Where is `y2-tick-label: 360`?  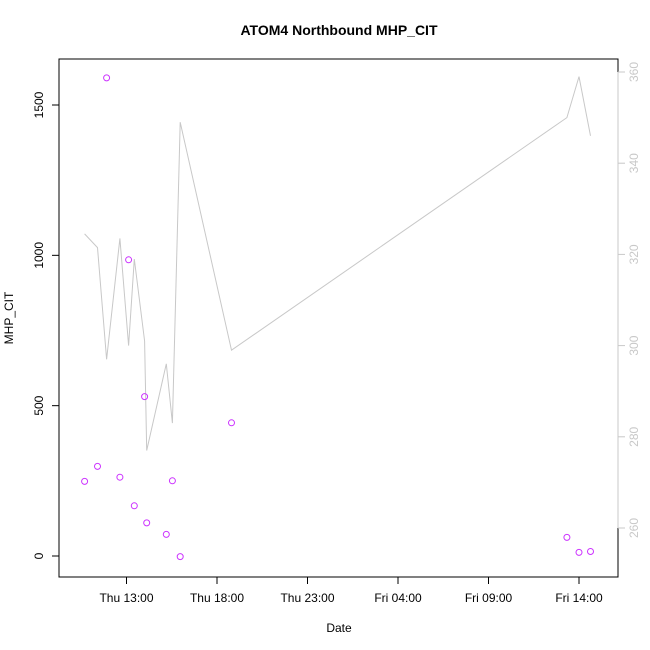 y2-tick-label: 360 is located at coordinates (634, 72).